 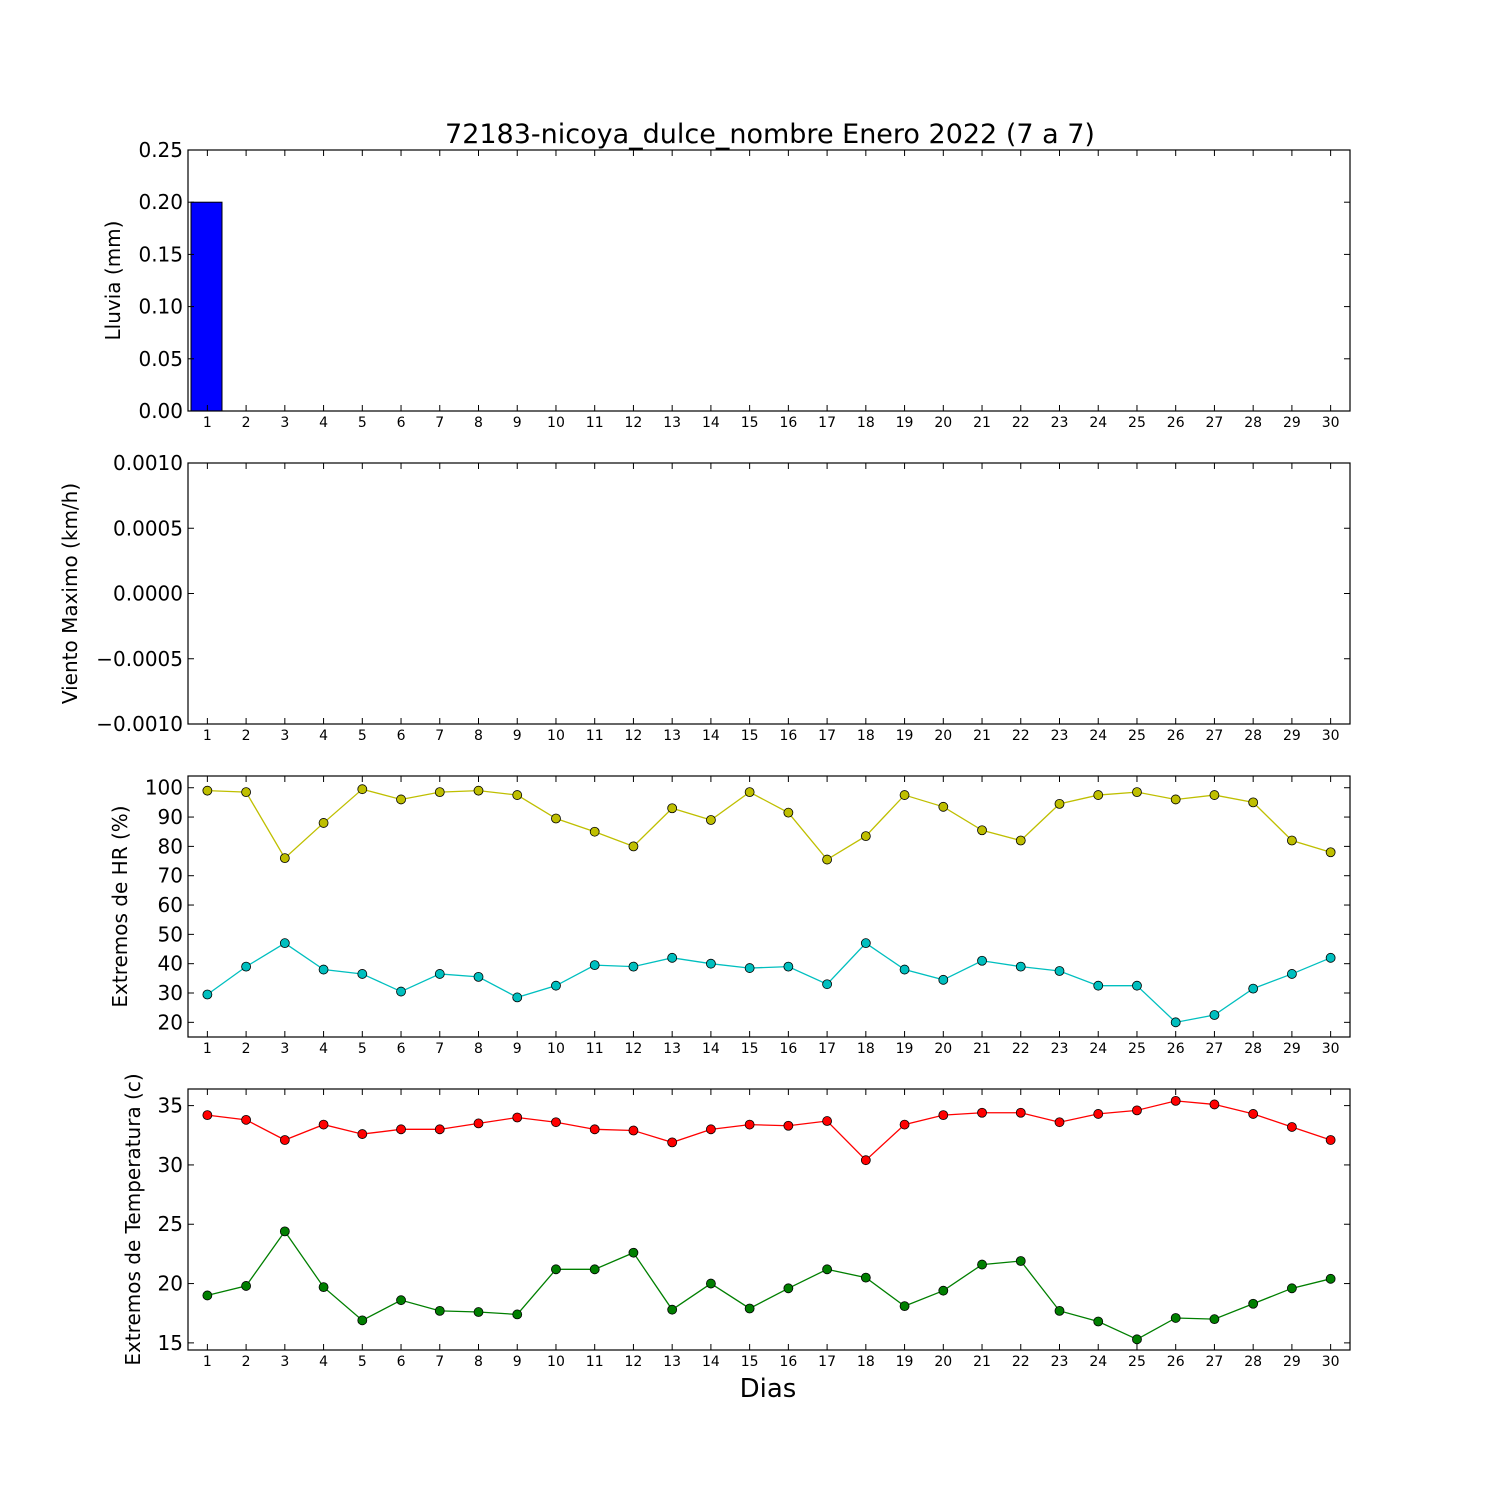 I want to click on x-tick-label: 15, so click(x=750, y=1049).